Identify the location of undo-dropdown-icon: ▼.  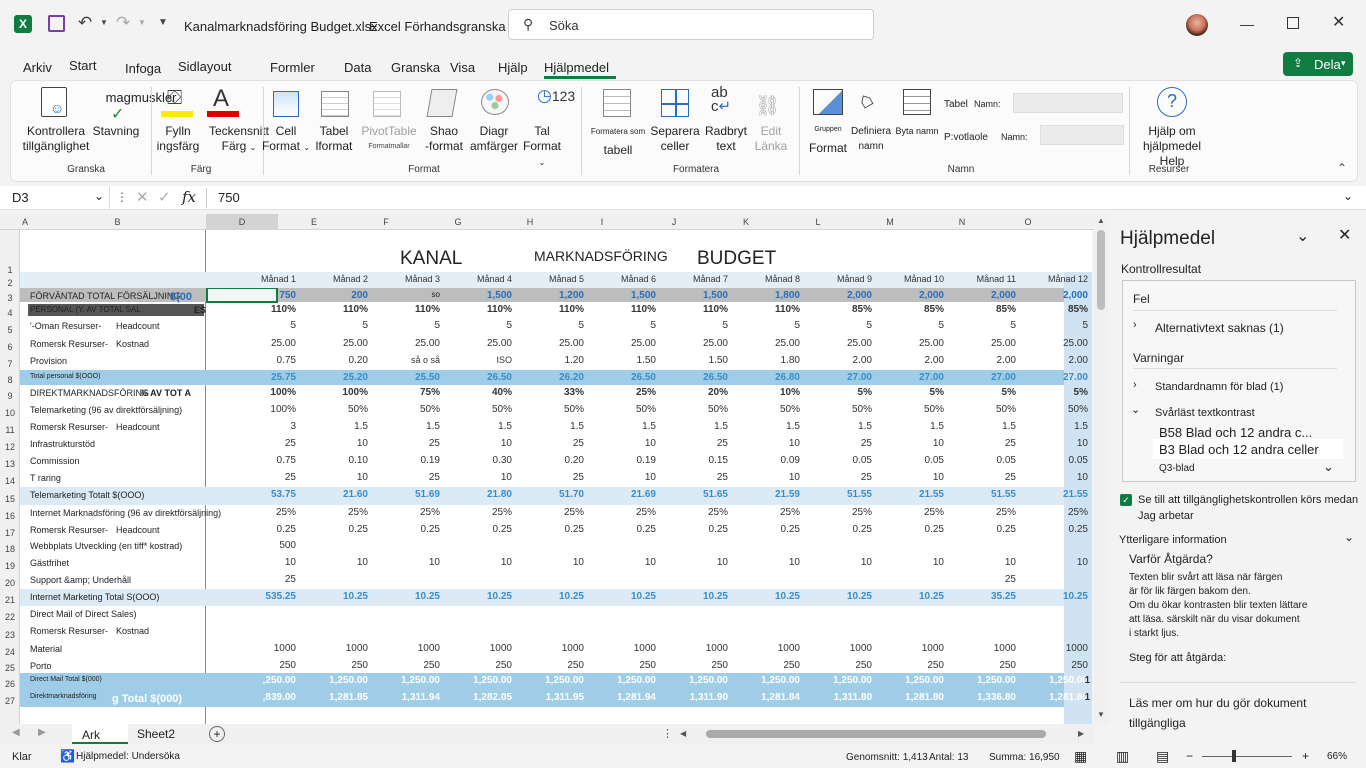
(104, 22).